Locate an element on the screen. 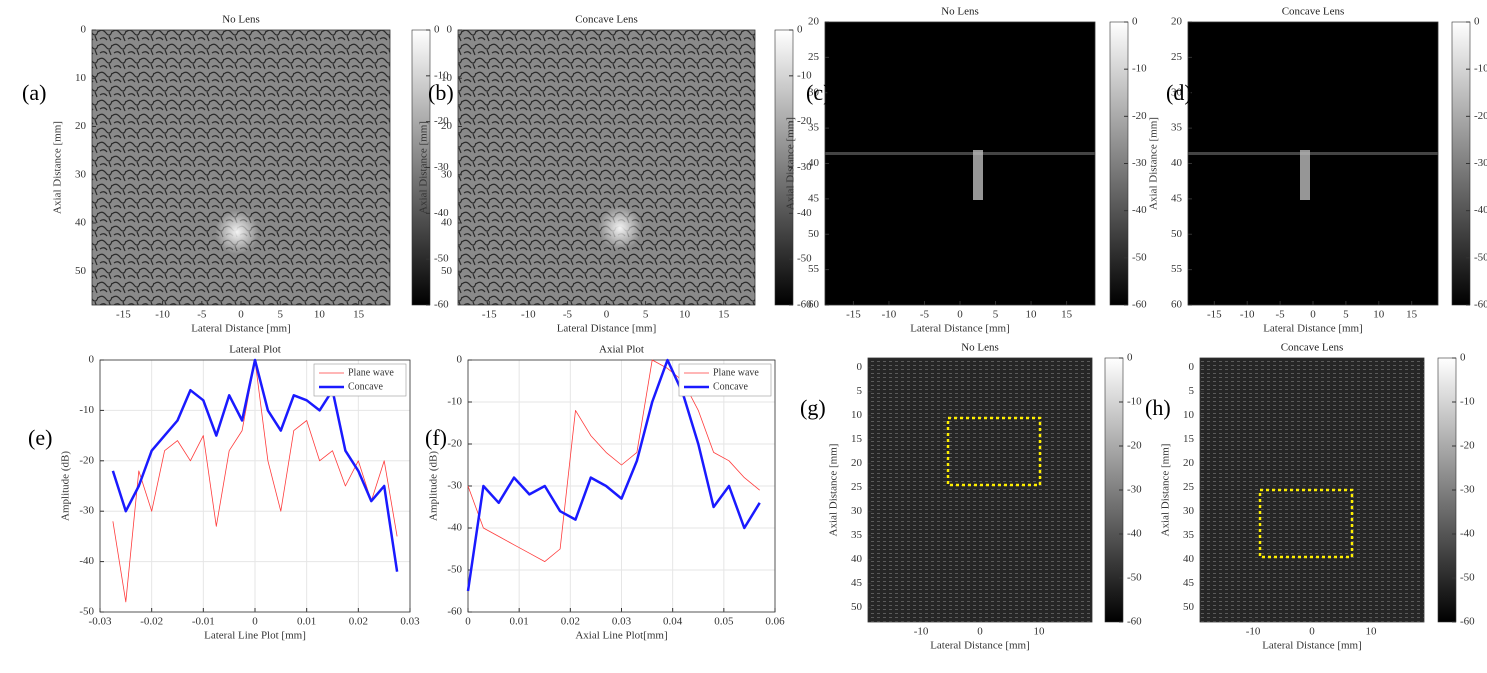  bright-spot is located at coordinates (620, 228).